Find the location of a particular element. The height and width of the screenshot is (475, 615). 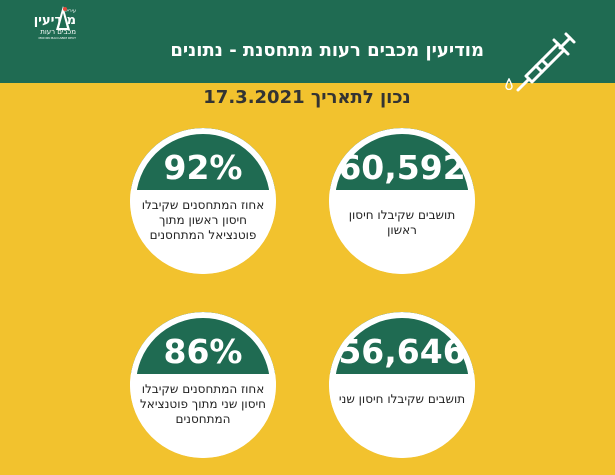

logo-emblem-icon is located at coordinates (63, 18).